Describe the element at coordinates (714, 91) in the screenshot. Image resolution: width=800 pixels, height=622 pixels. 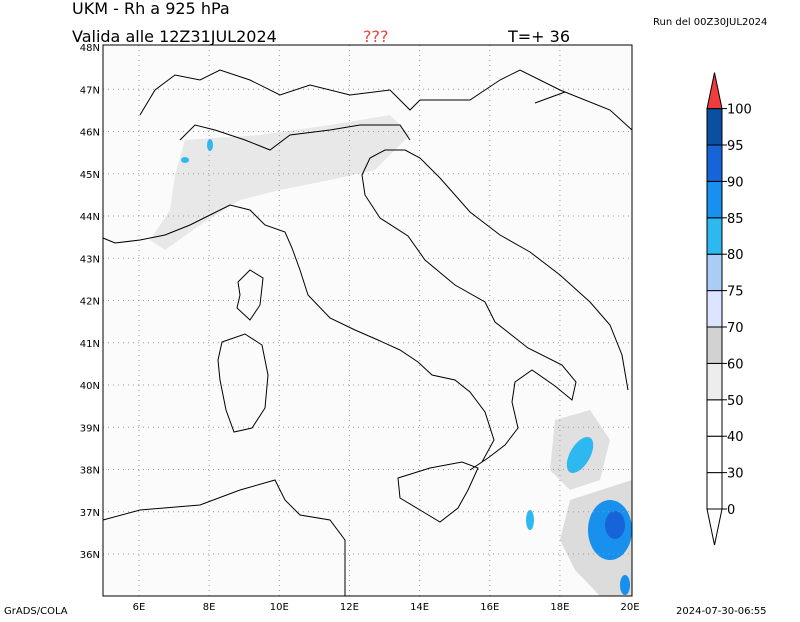
I see `colorbar-end` at that location.